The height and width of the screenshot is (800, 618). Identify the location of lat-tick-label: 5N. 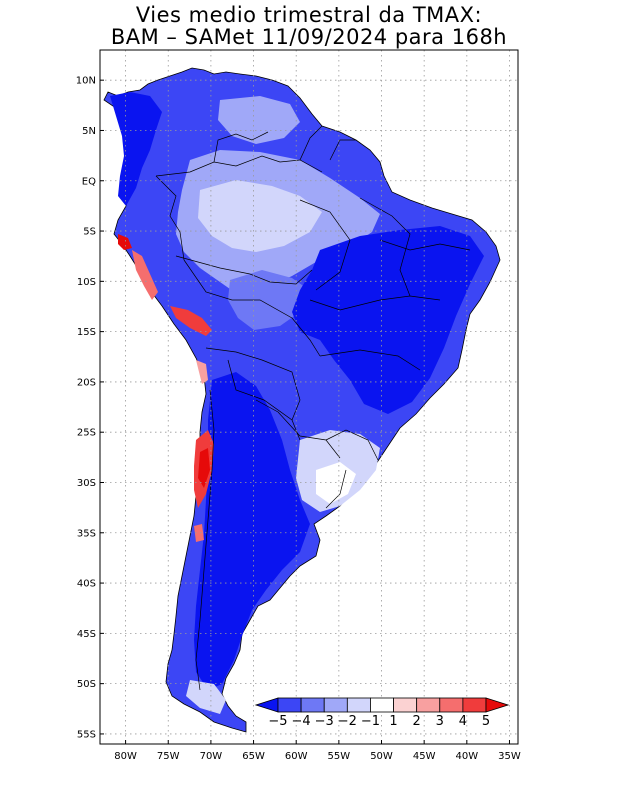
(89, 131).